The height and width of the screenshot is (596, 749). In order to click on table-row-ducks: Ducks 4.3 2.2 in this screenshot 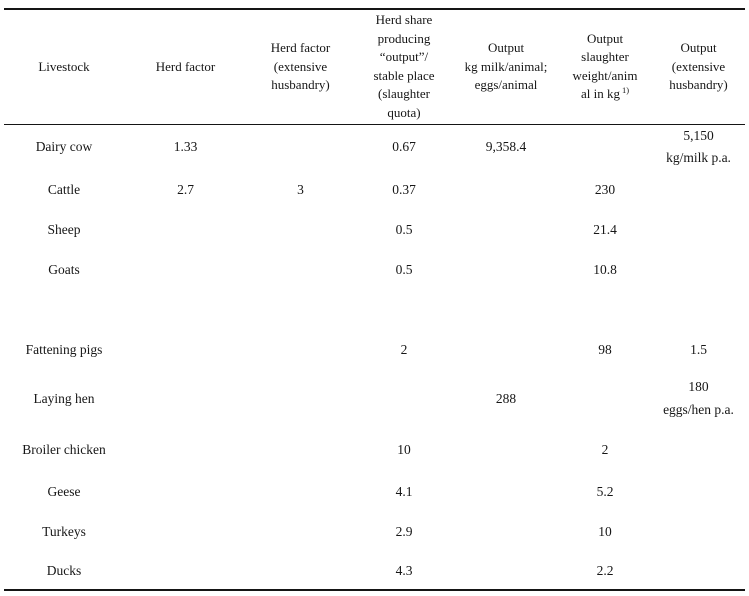, I will do `click(374, 571)`.